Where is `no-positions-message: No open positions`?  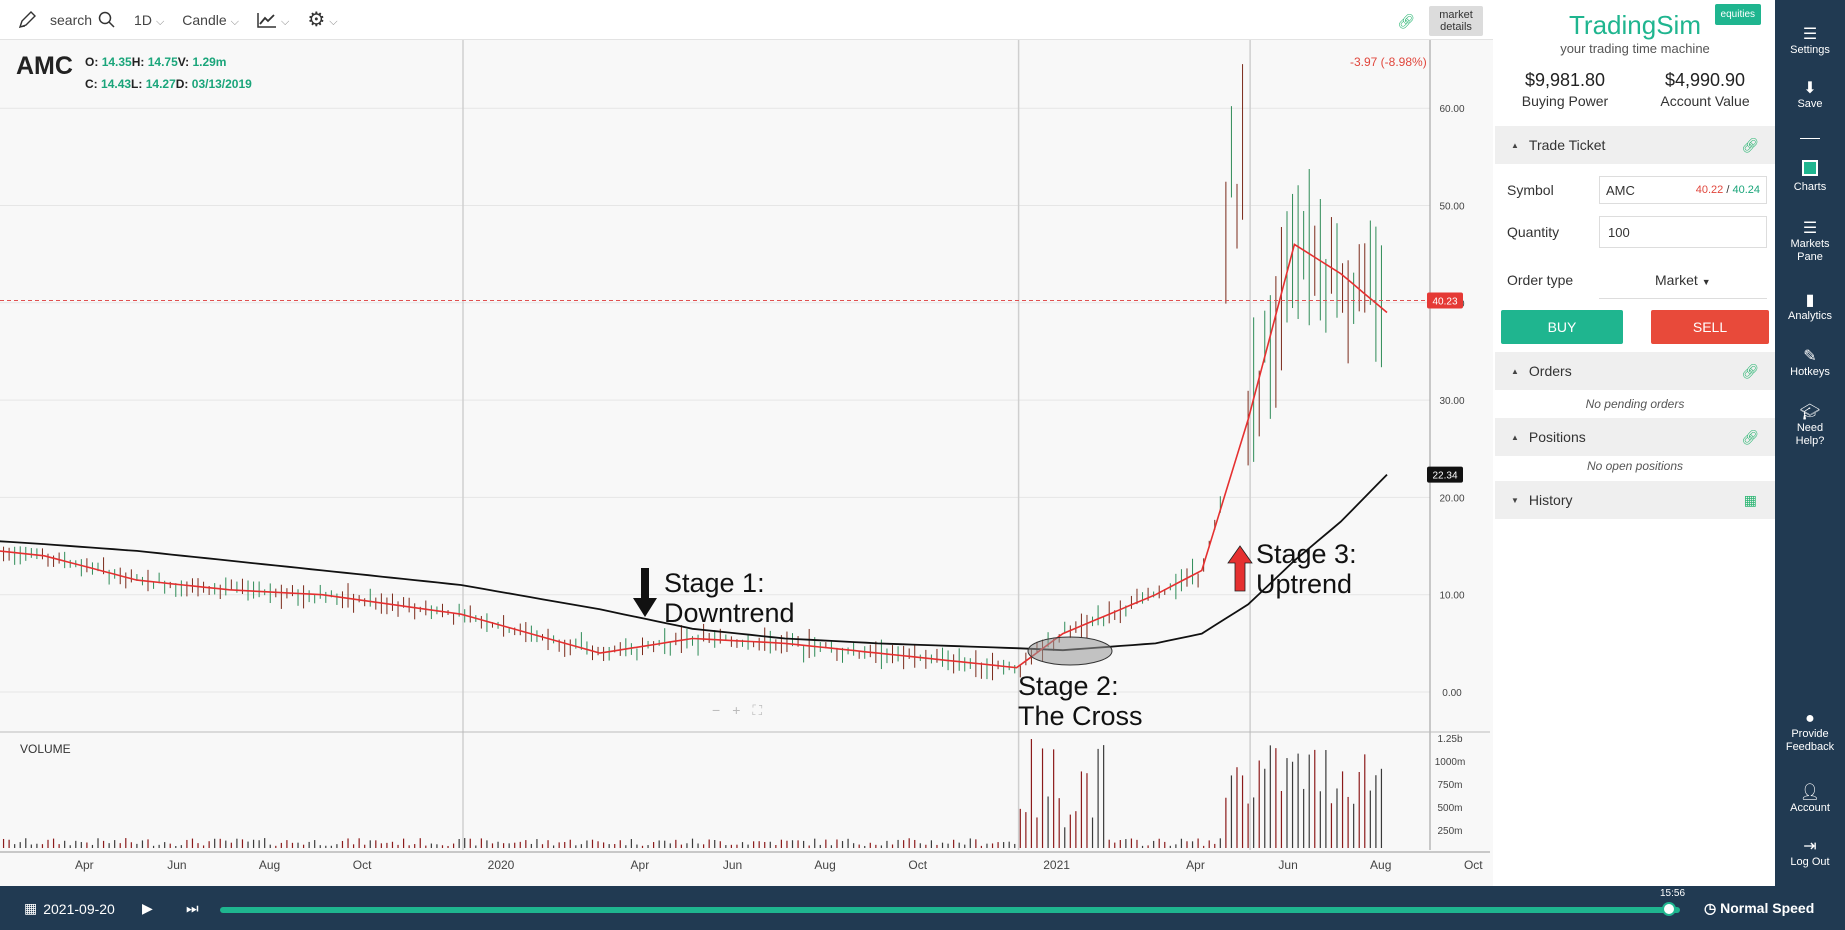 no-positions-message: No open positions is located at coordinates (1635, 466).